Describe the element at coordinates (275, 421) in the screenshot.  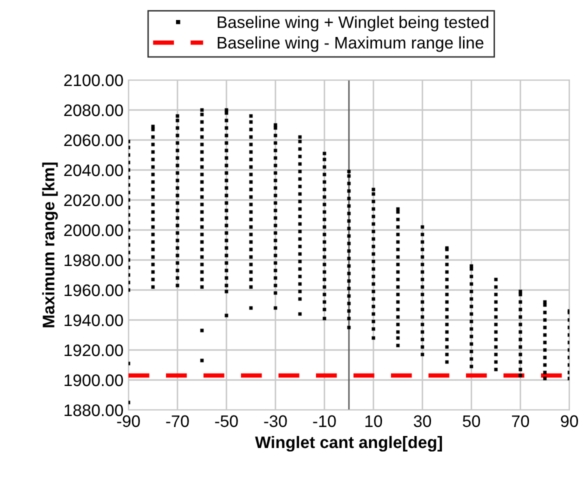
I see `x-tick-label: -30` at that location.